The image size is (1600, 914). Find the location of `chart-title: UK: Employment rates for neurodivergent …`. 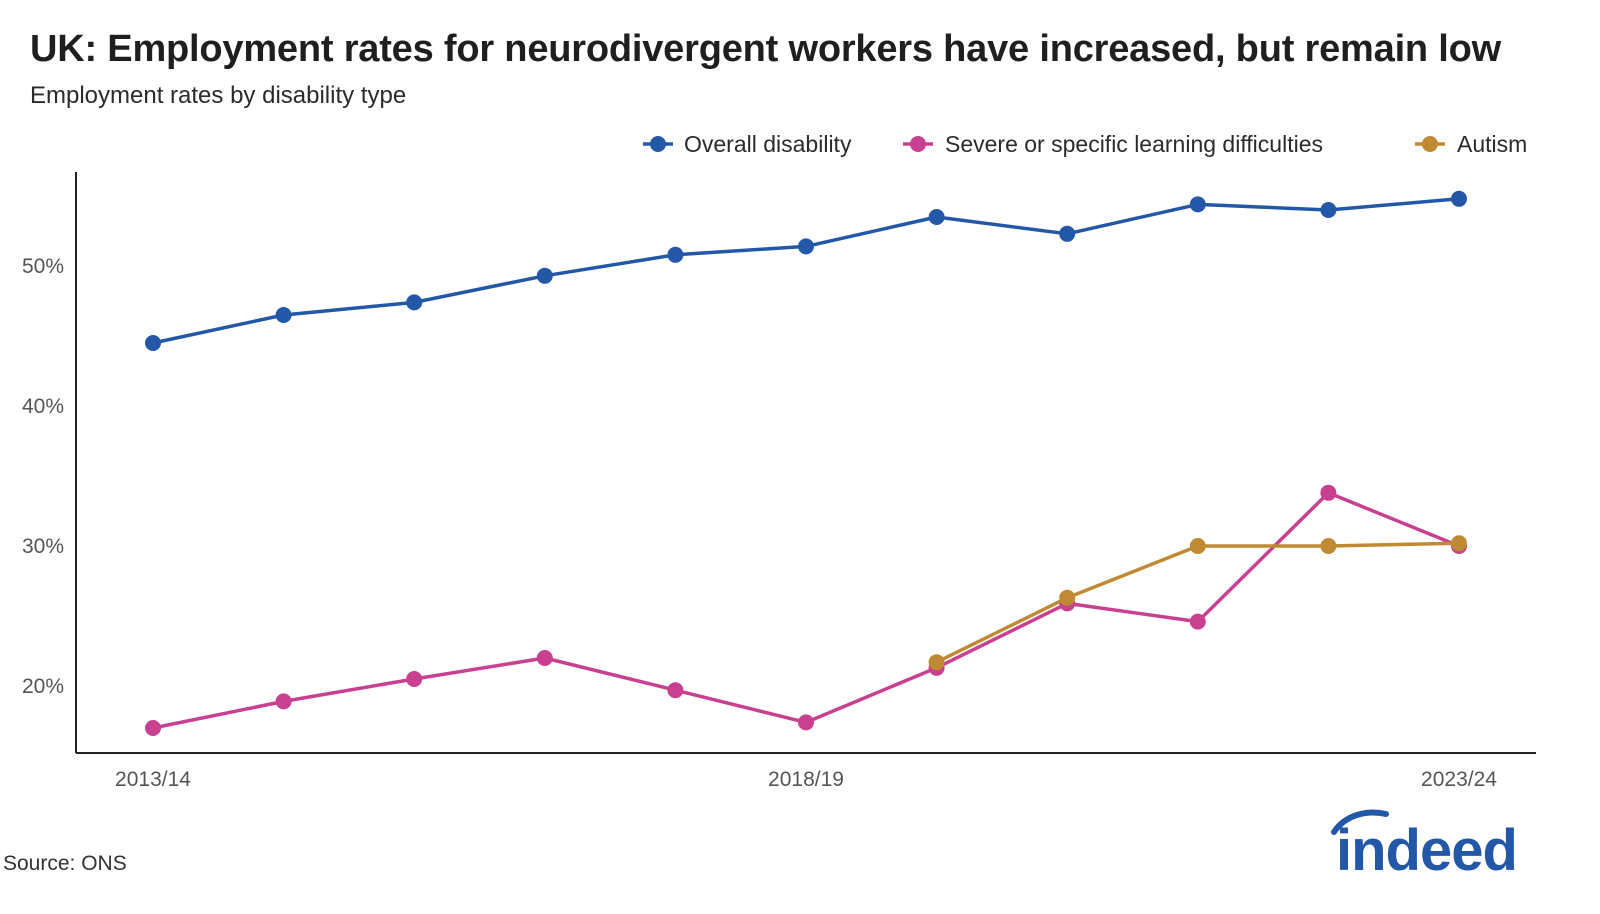

chart-title: UK: Employment rates for neurodivergent … is located at coordinates (766, 49).